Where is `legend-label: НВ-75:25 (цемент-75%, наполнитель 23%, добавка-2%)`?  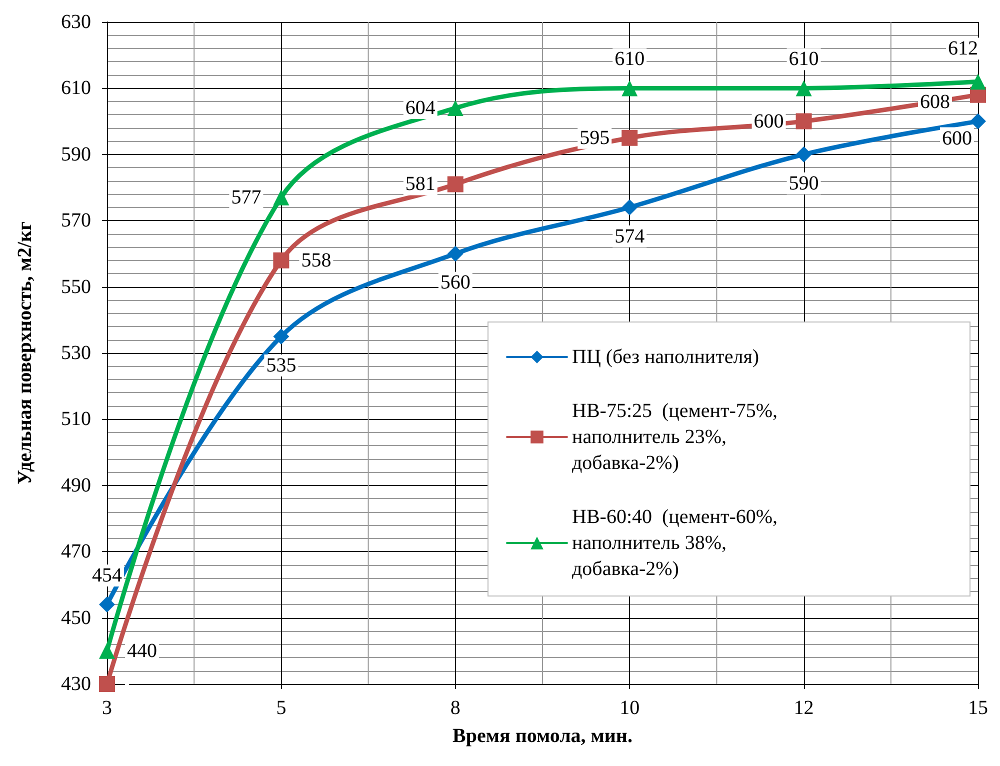 legend-label: НВ-75:25 (цемент-75%, наполнитель 23%, добавка-2%) is located at coordinates (677, 437).